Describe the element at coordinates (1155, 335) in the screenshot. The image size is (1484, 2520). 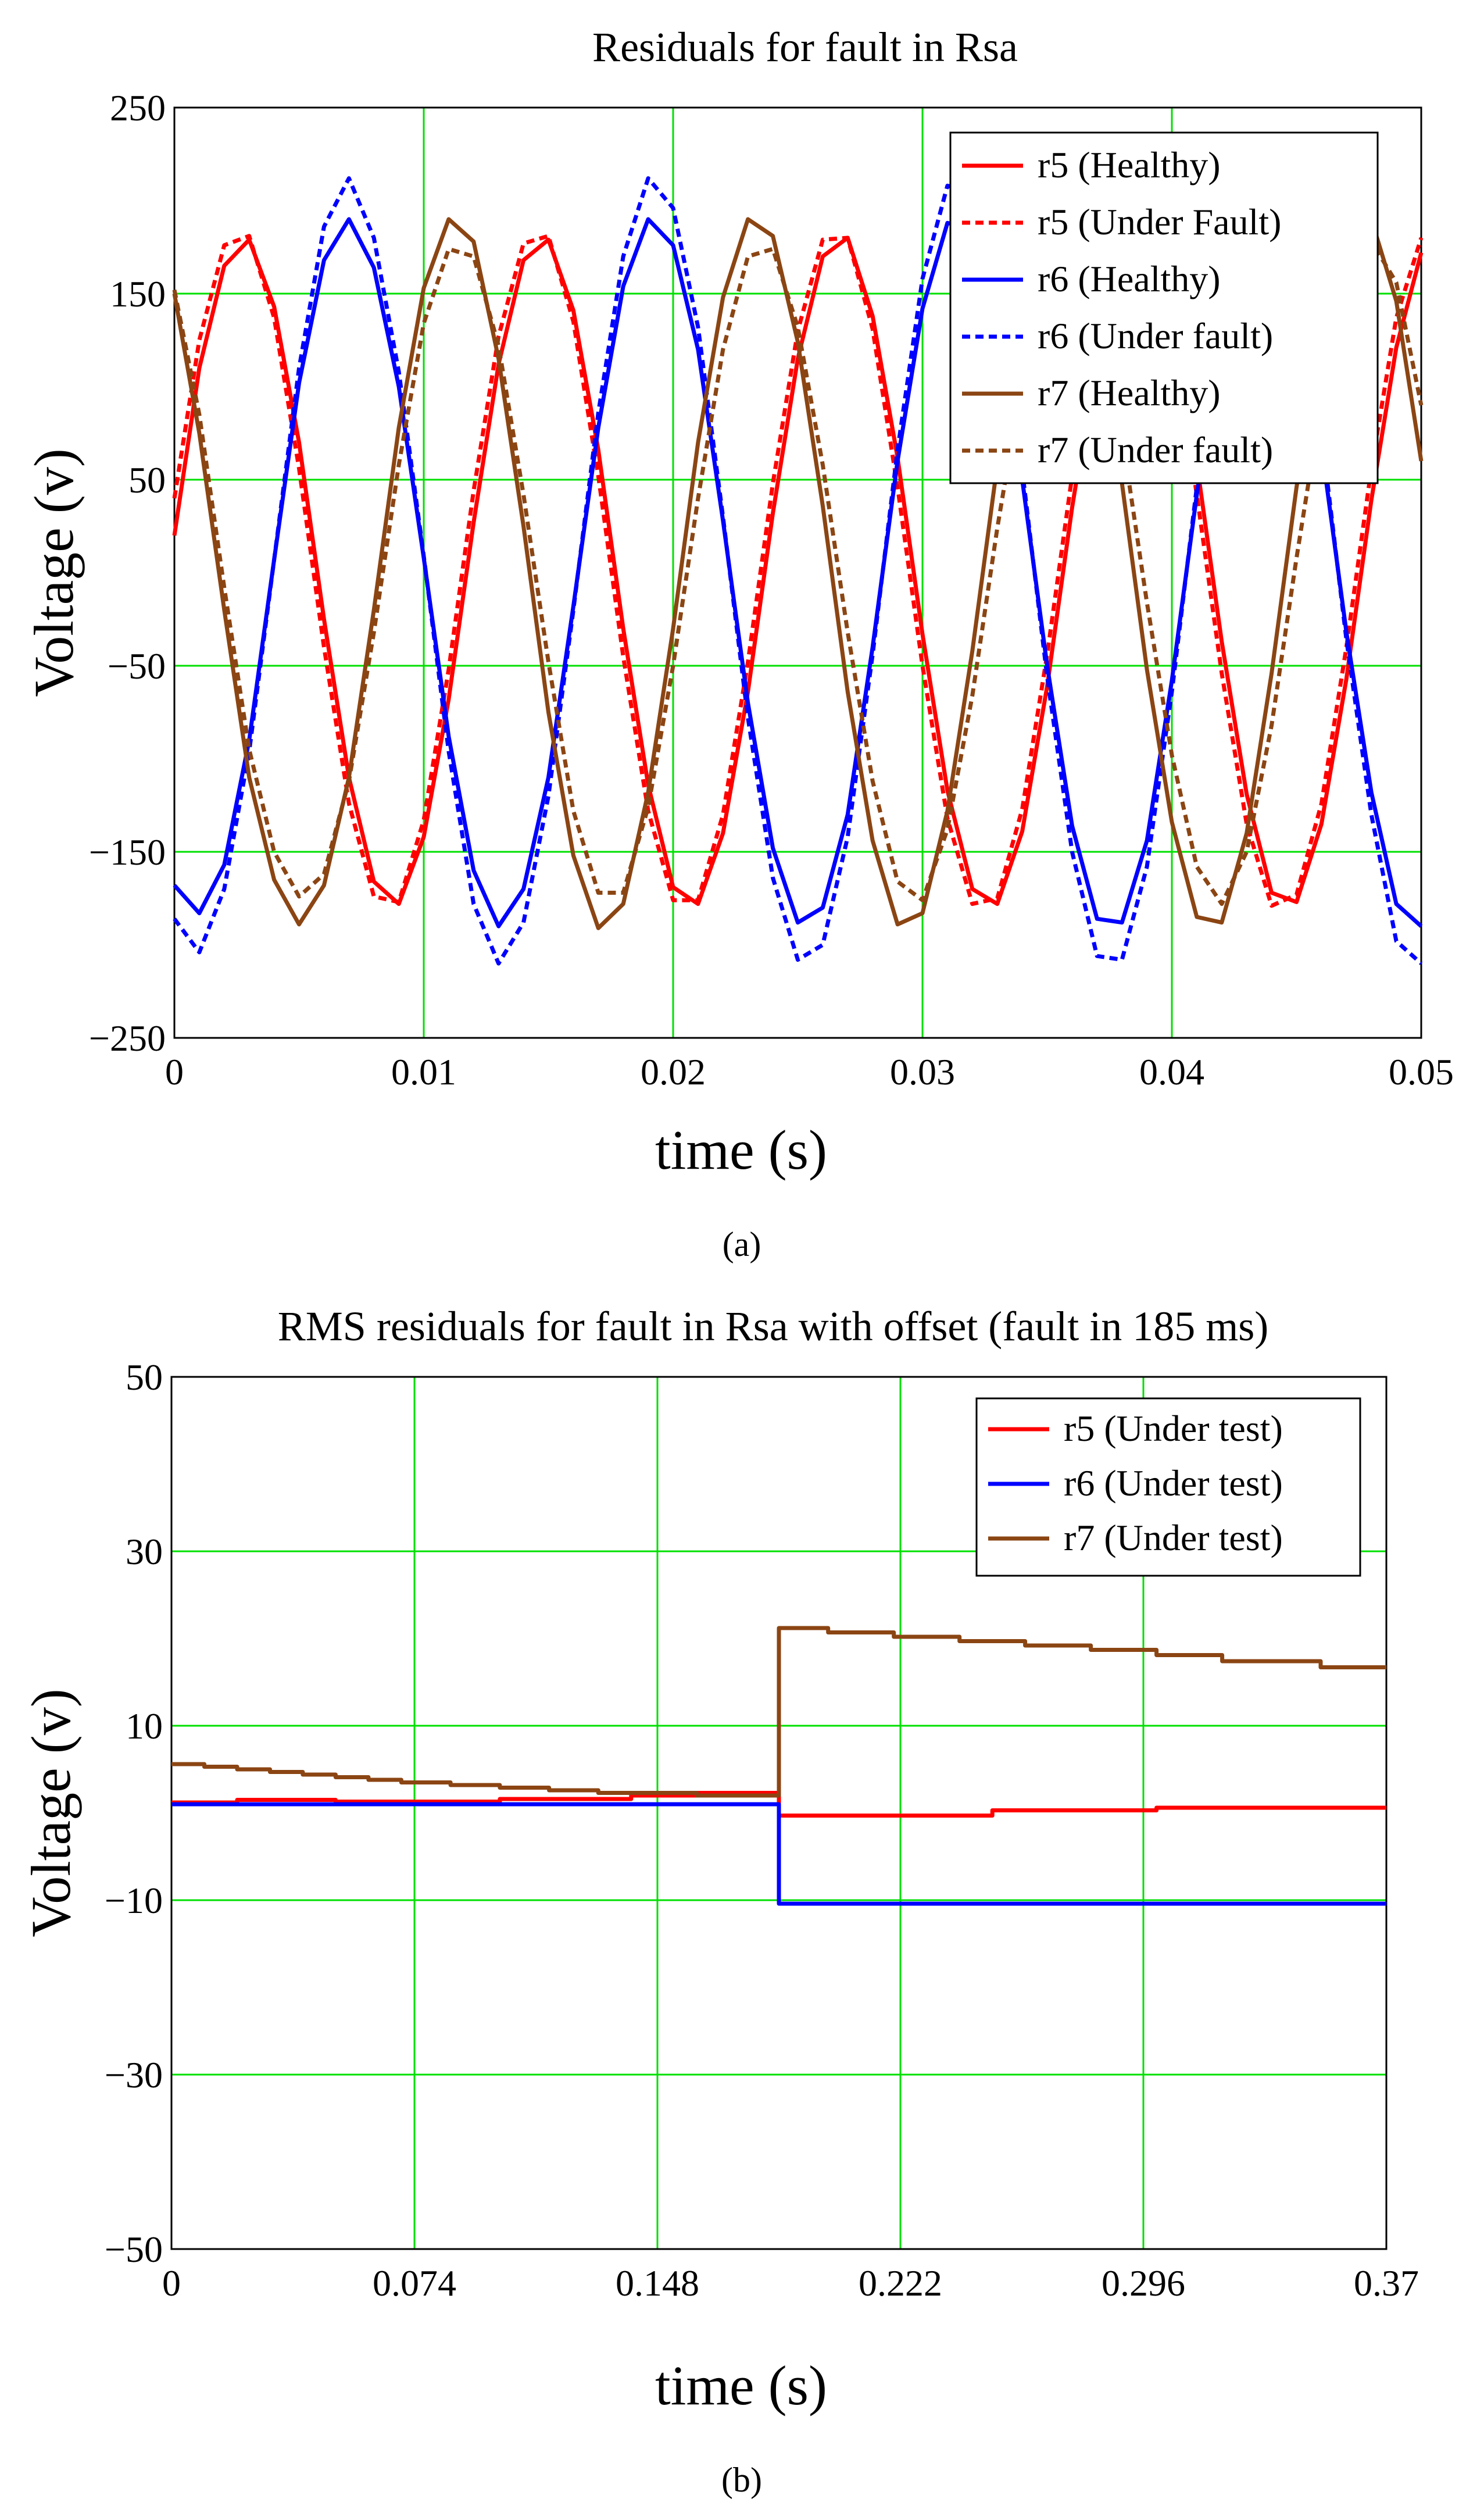
I see `legend-label: r6 (Under fault)` at that location.